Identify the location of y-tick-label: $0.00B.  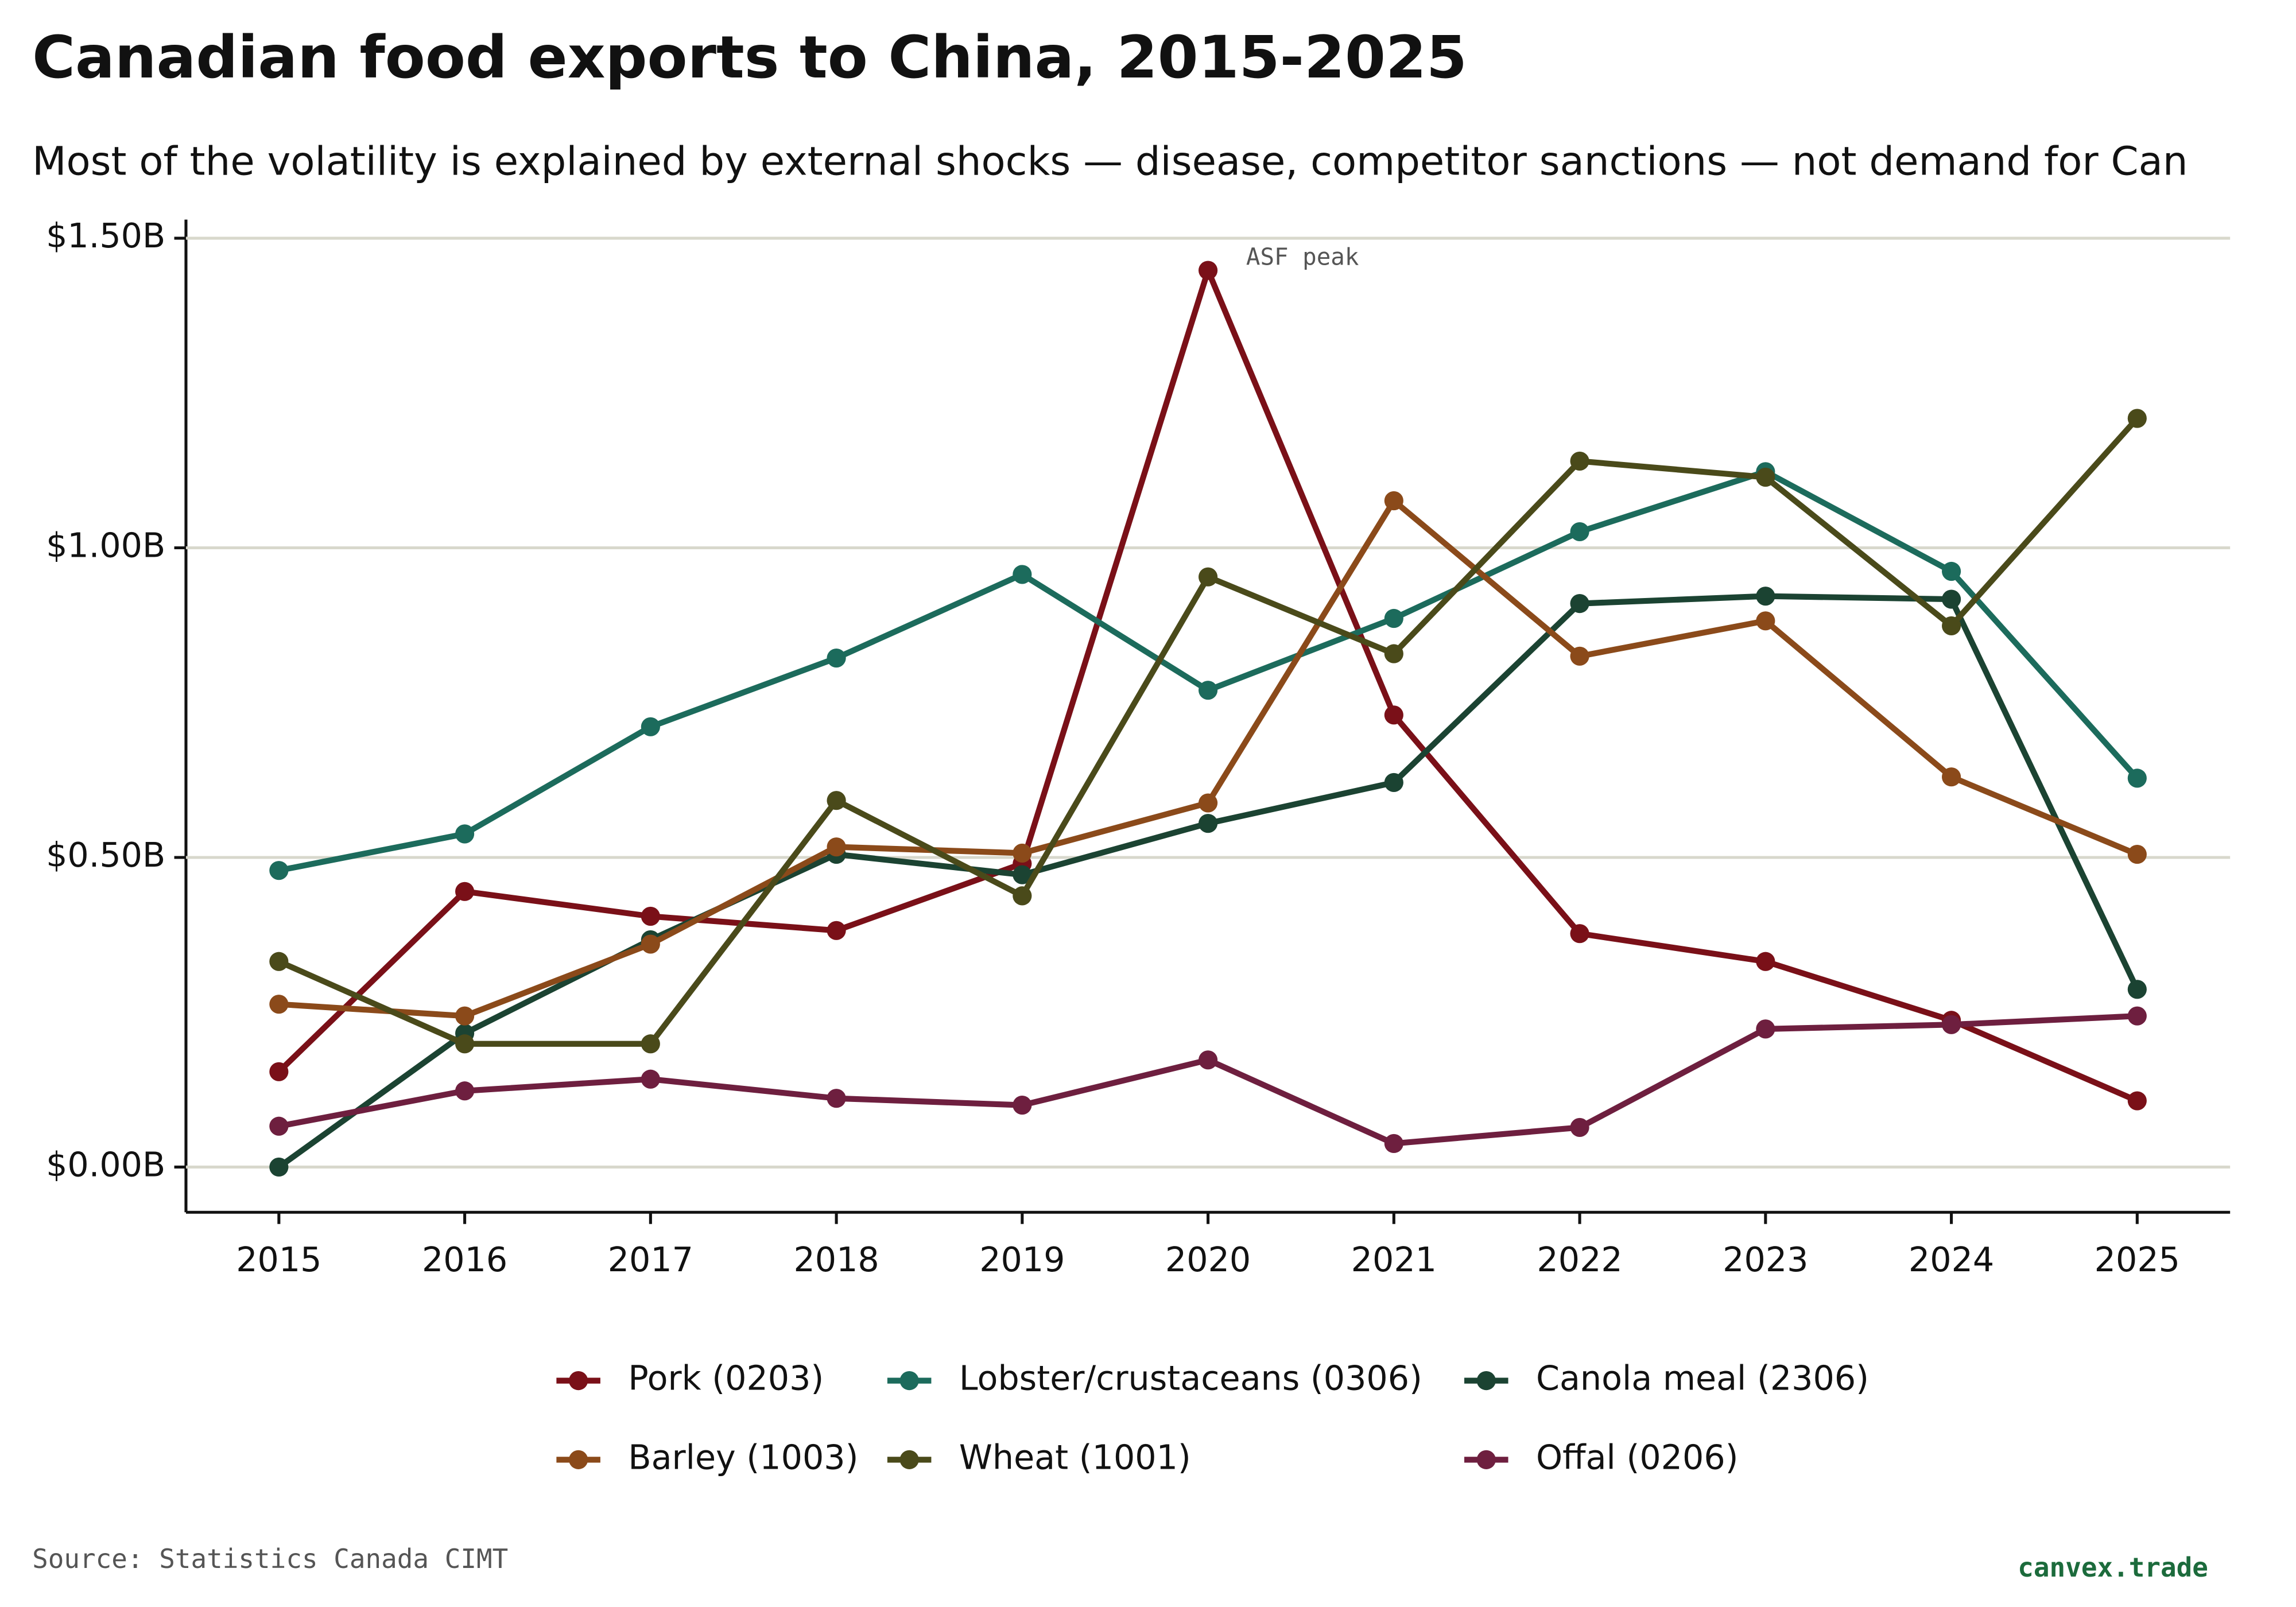
(105, 1165).